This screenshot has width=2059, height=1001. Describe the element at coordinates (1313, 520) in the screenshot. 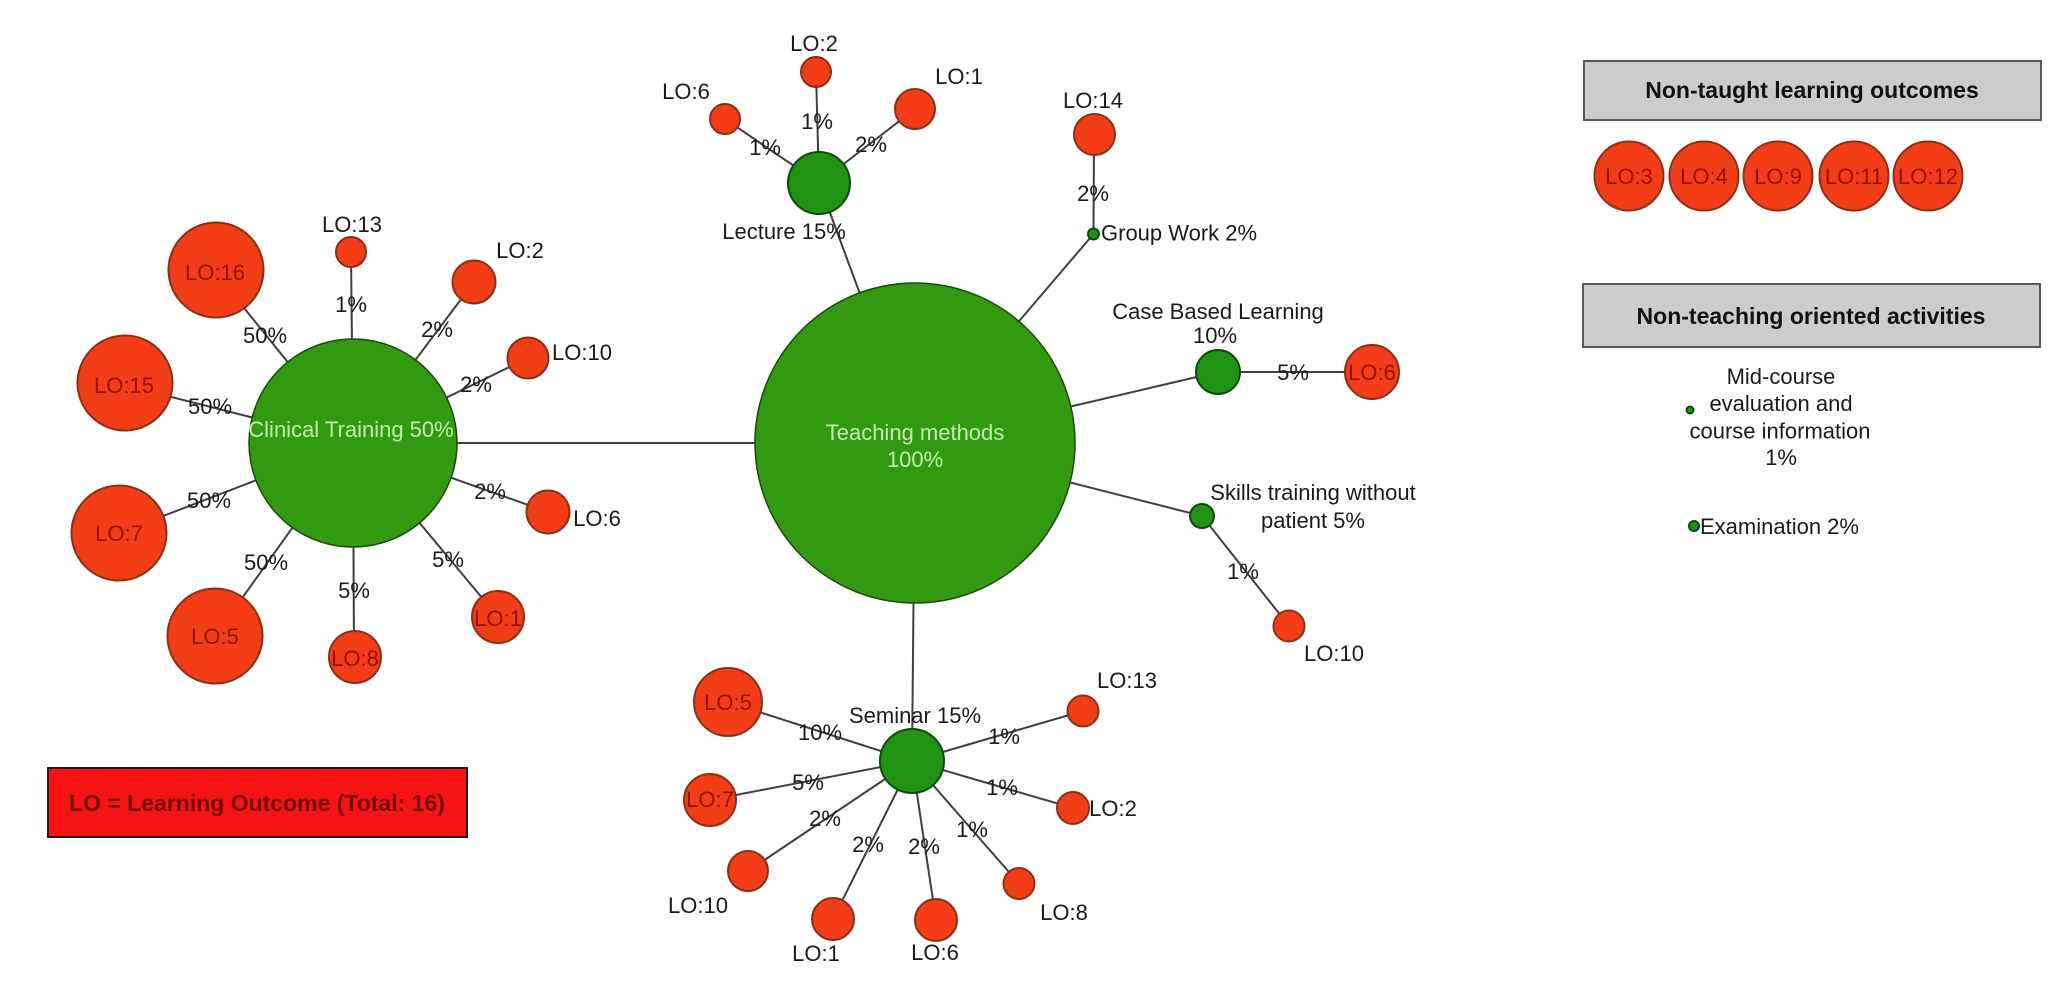

I see `svg-text: patient 5%` at that location.